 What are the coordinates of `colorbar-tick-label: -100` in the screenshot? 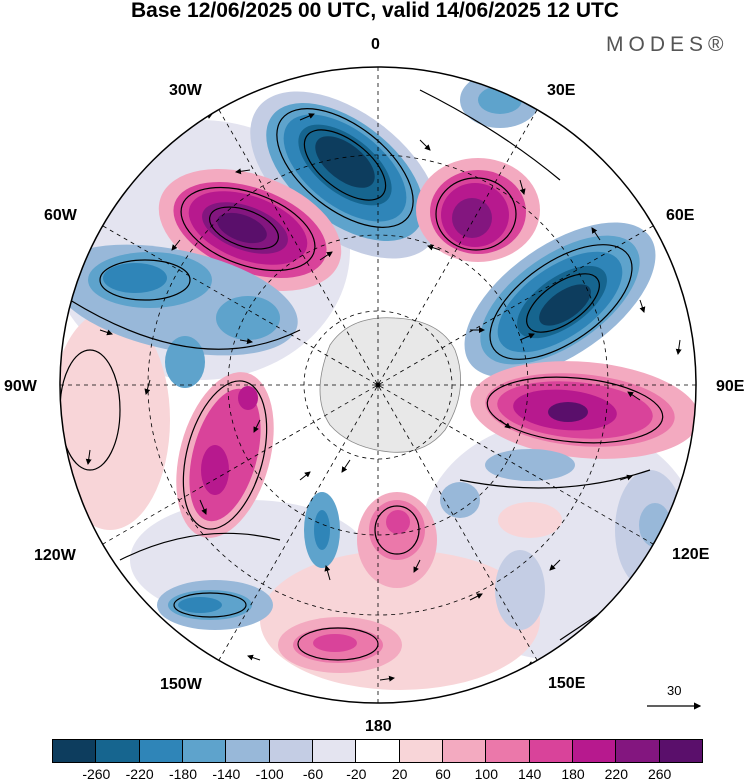 It's located at (269, 774).